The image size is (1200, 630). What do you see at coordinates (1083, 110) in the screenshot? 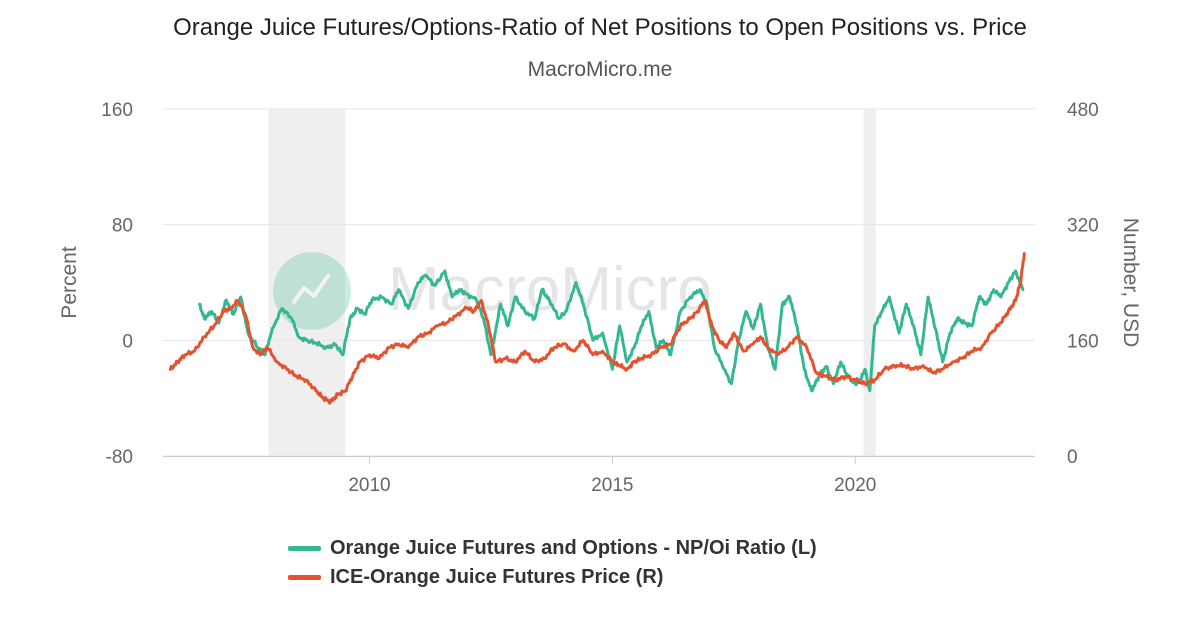
I see `right-tick-label: 480` at bounding box center [1083, 110].